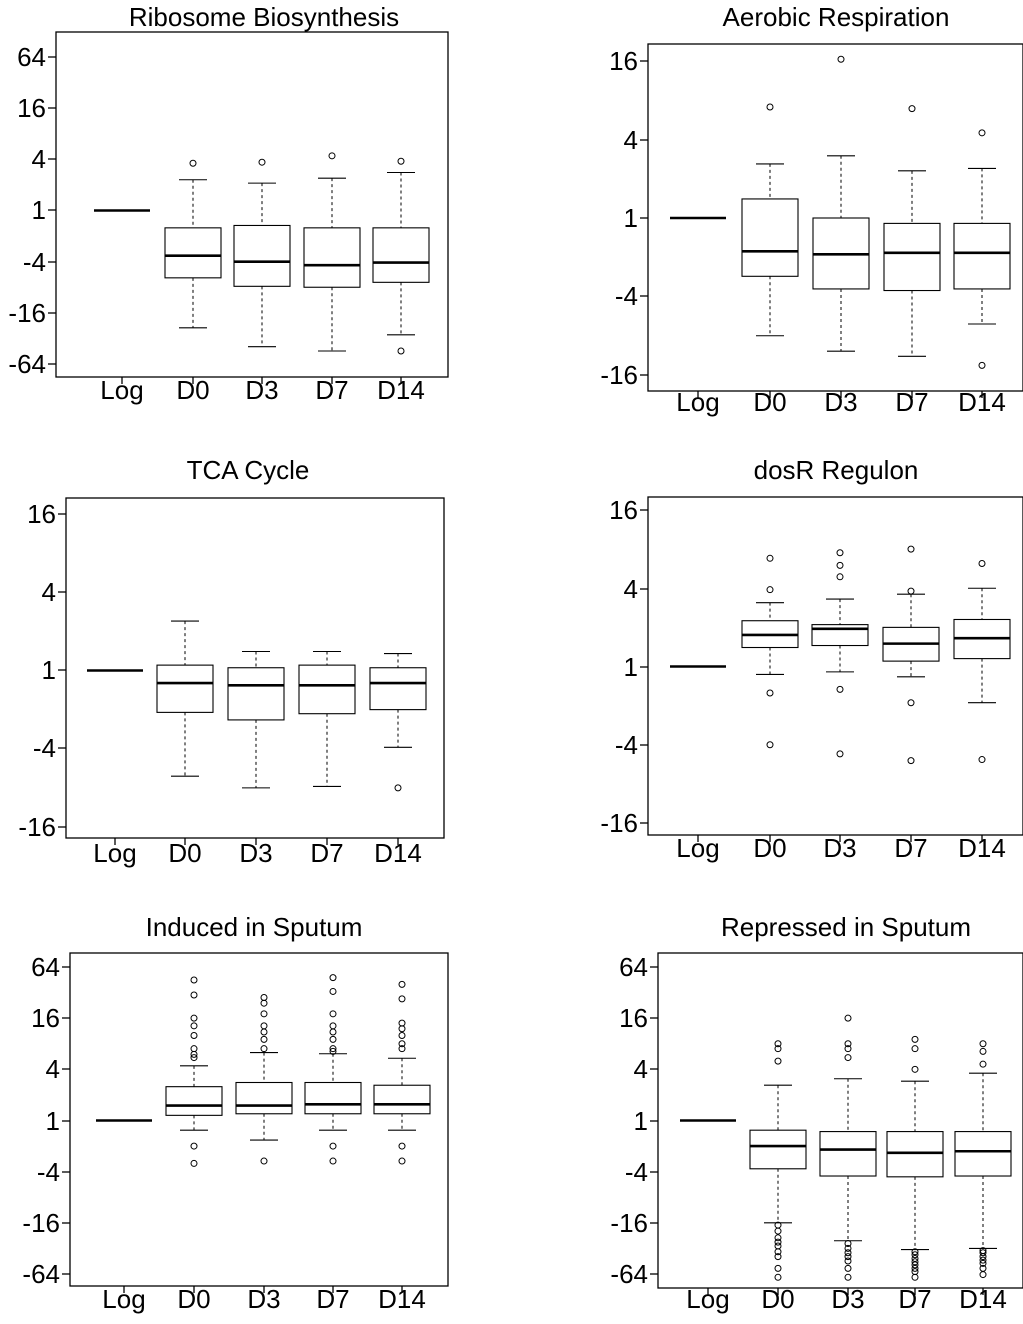 The height and width of the screenshot is (1324, 1023). I want to click on chart-title: Induced in Sputum, so click(254, 927).